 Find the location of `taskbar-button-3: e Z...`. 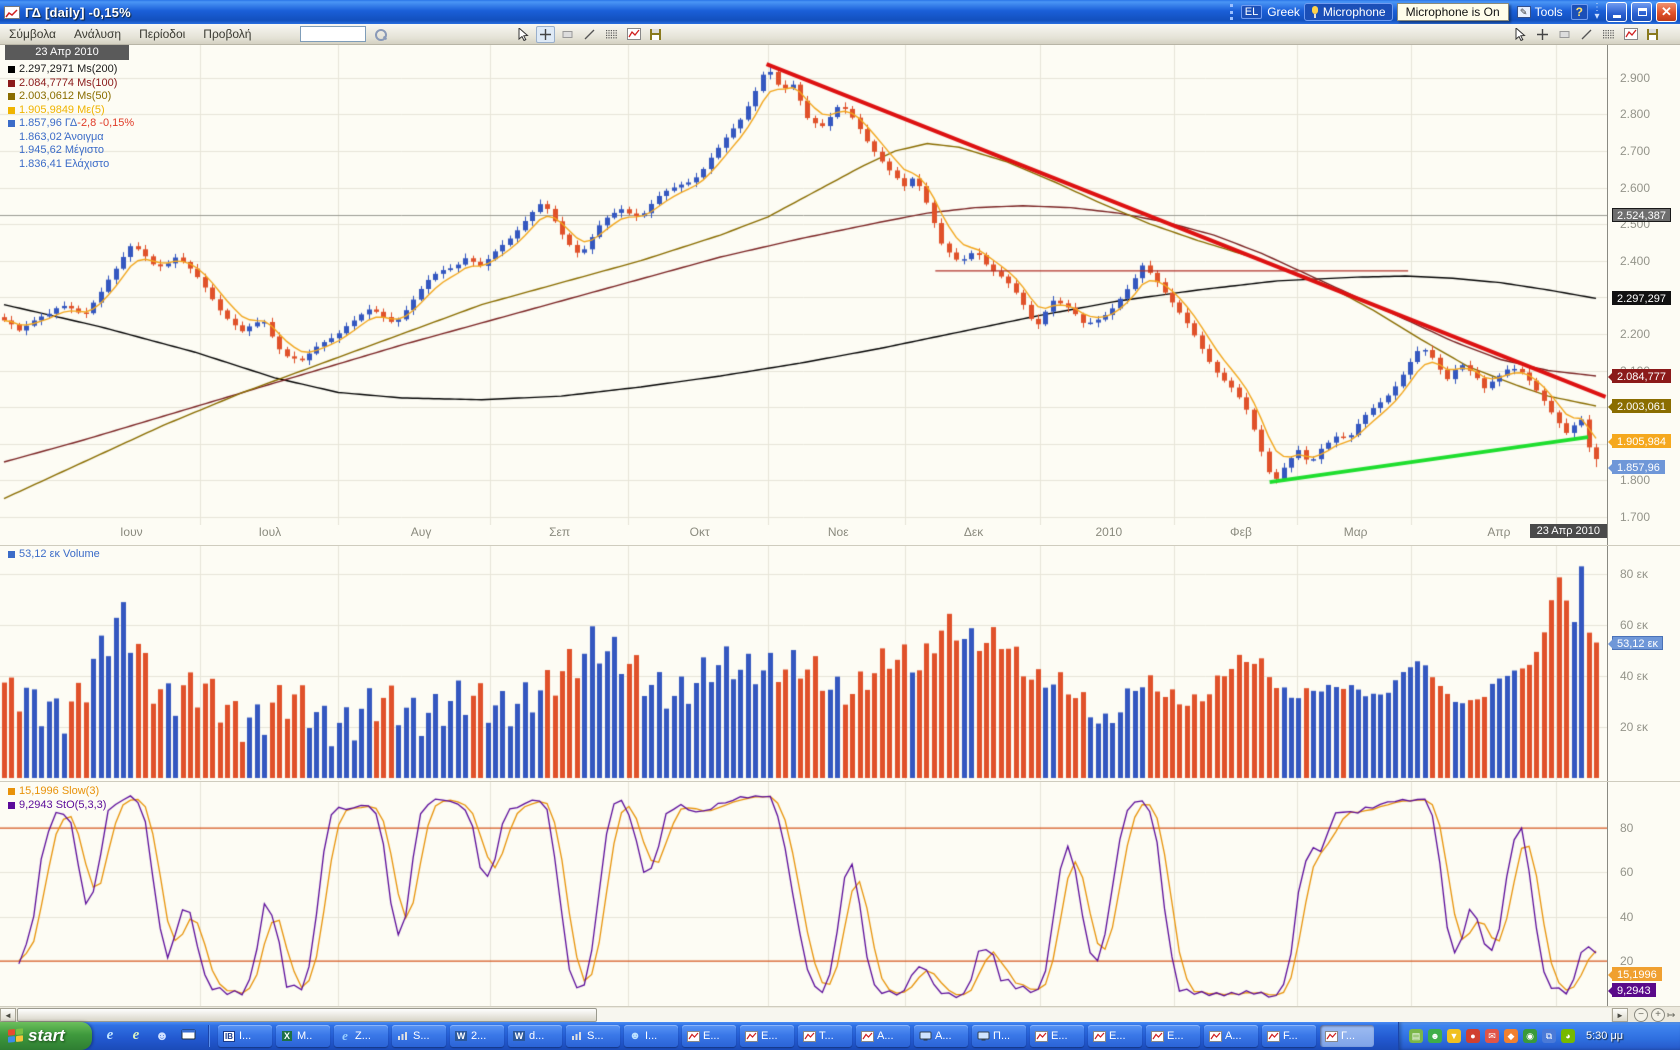

taskbar-button-3: e Z... is located at coordinates (361, 1036).